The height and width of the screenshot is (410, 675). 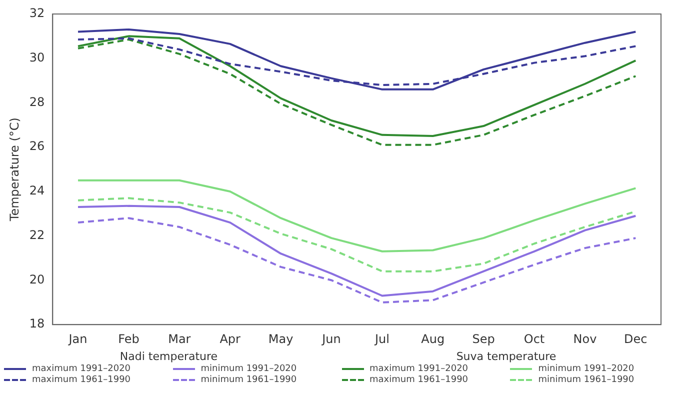 What do you see at coordinates (433, 339) in the screenshot?
I see `x-tick-label: Aug` at bounding box center [433, 339].